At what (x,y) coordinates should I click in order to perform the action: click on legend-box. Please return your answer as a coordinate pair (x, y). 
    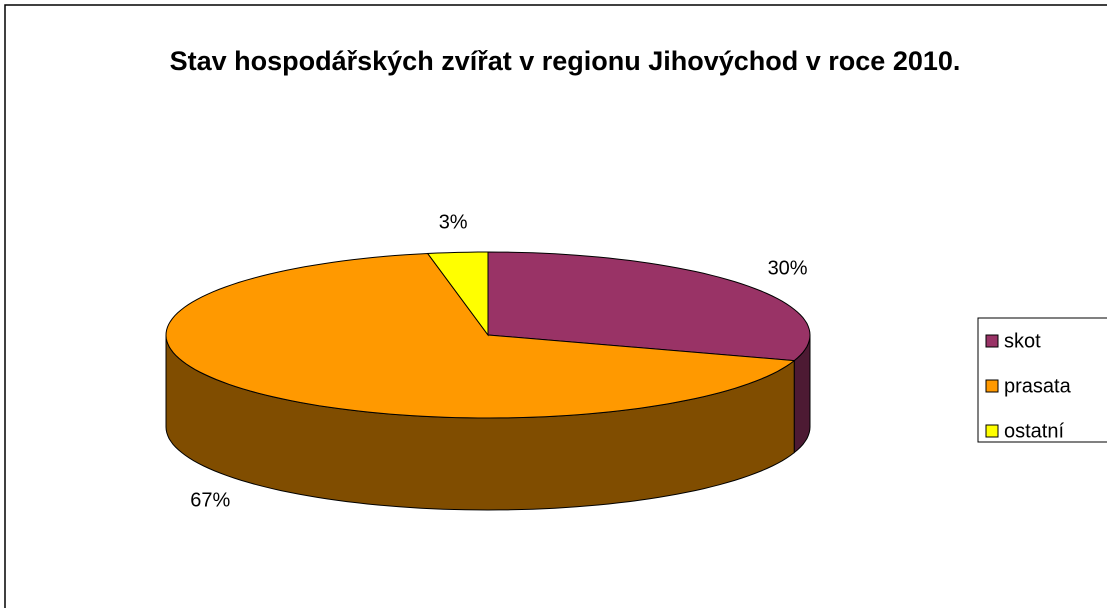
    Looking at the image, I should click on (1042, 380).